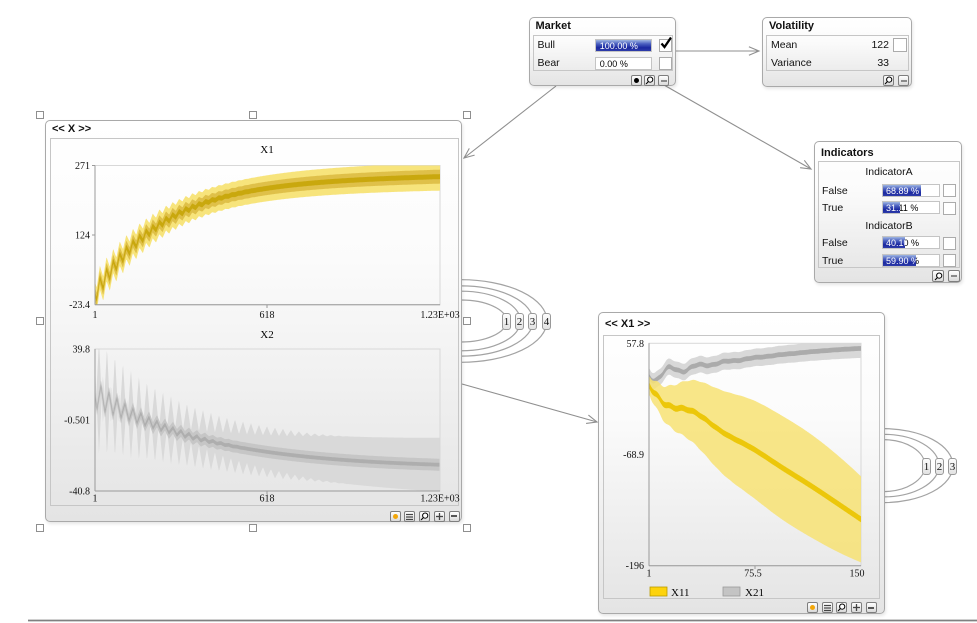  I want to click on svg-text: 150, so click(857, 574).